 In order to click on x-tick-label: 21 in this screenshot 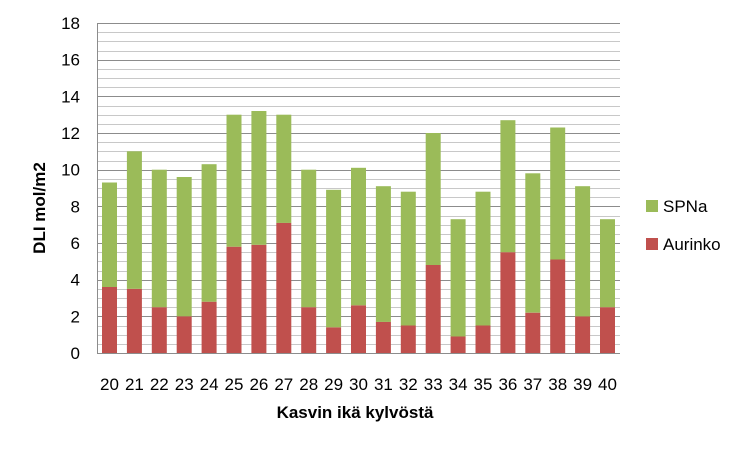, I will do `click(134, 384)`.